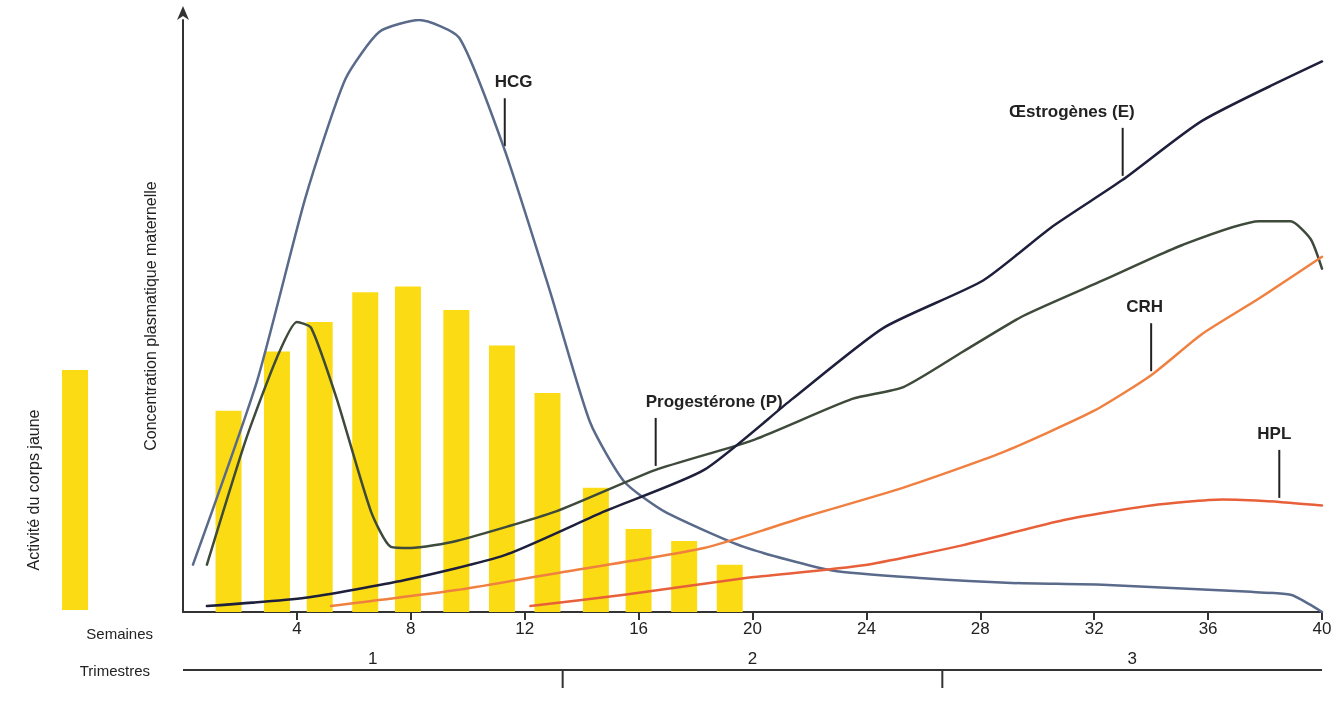 The image size is (1337, 726). Describe the element at coordinates (119, 633) in the screenshot. I see `x-axis-title: Semaines` at that location.